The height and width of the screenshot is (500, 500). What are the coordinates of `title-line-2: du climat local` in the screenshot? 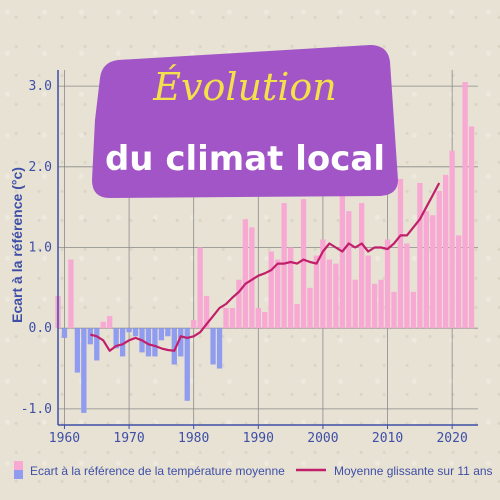 It's located at (245, 159).